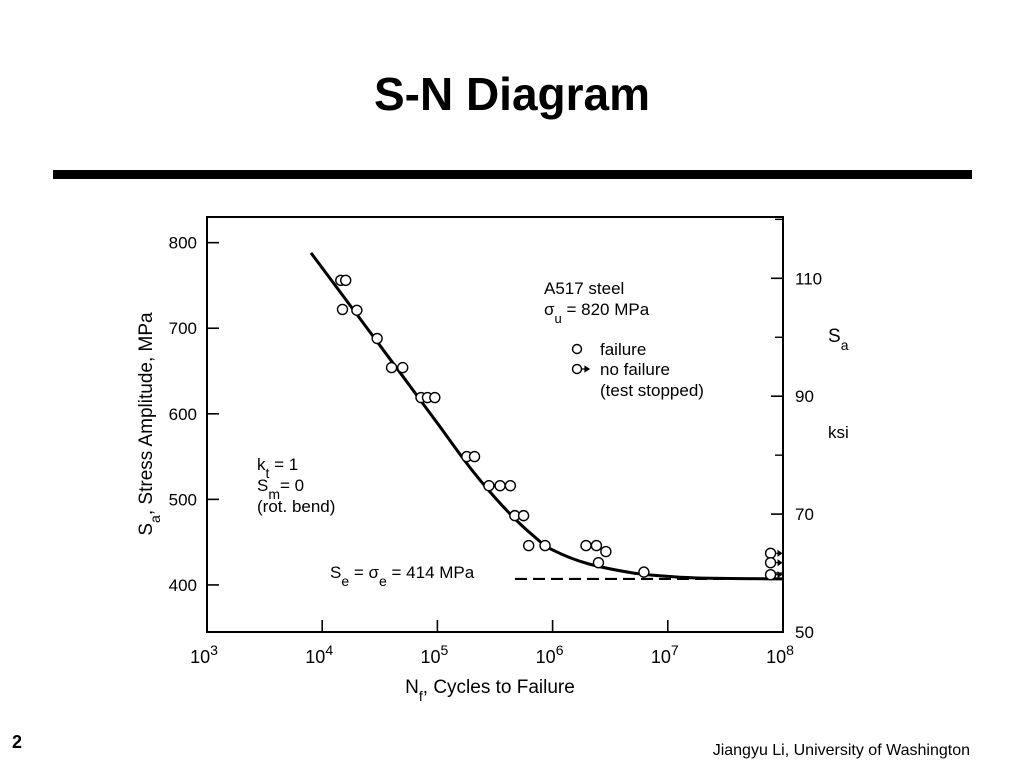  What do you see at coordinates (280, 489) in the screenshot?
I see `sm-label: Sm= 0` at bounding box center [280, 489].